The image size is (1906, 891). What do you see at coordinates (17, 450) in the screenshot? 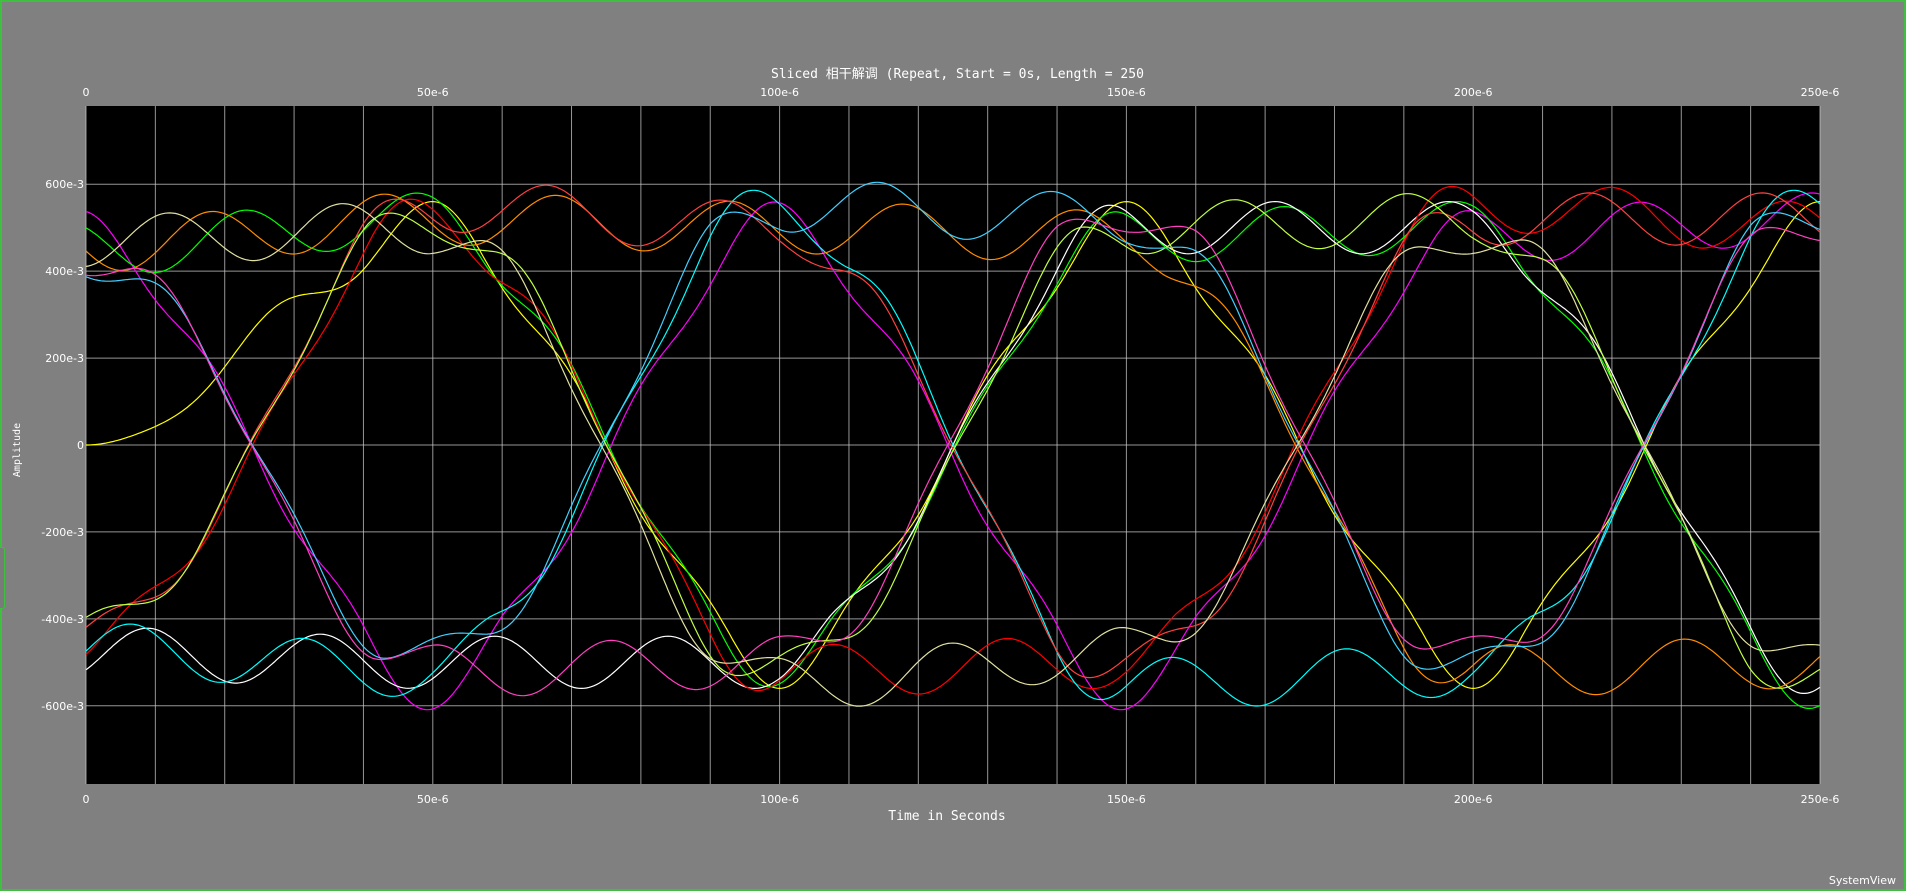
I see `y-axis-label: Amplitude` at bounding box center [17, 450].